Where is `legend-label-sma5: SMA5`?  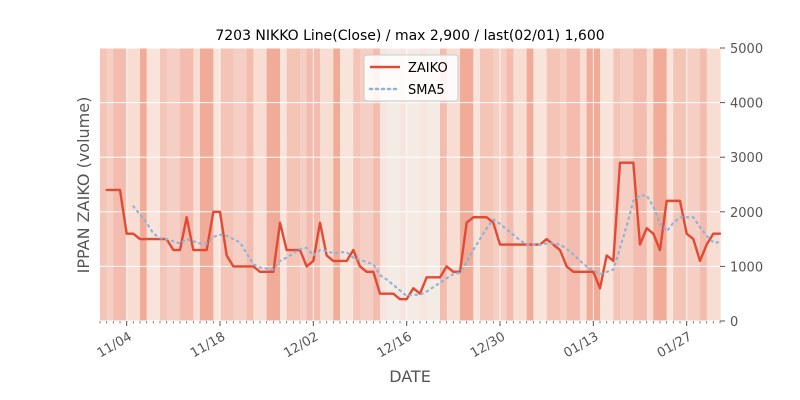
legend-label-sma5: SMA5 is located at coordinates (426, 90).